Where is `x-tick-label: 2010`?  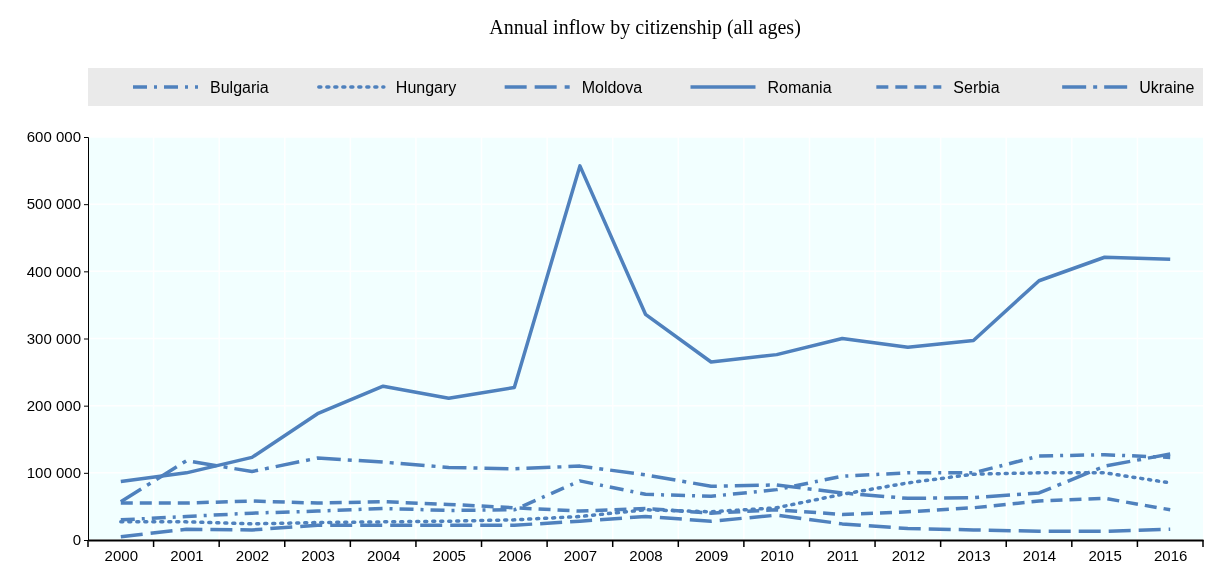
x-tick-label: 2010 is located at coordinates (777, 555).